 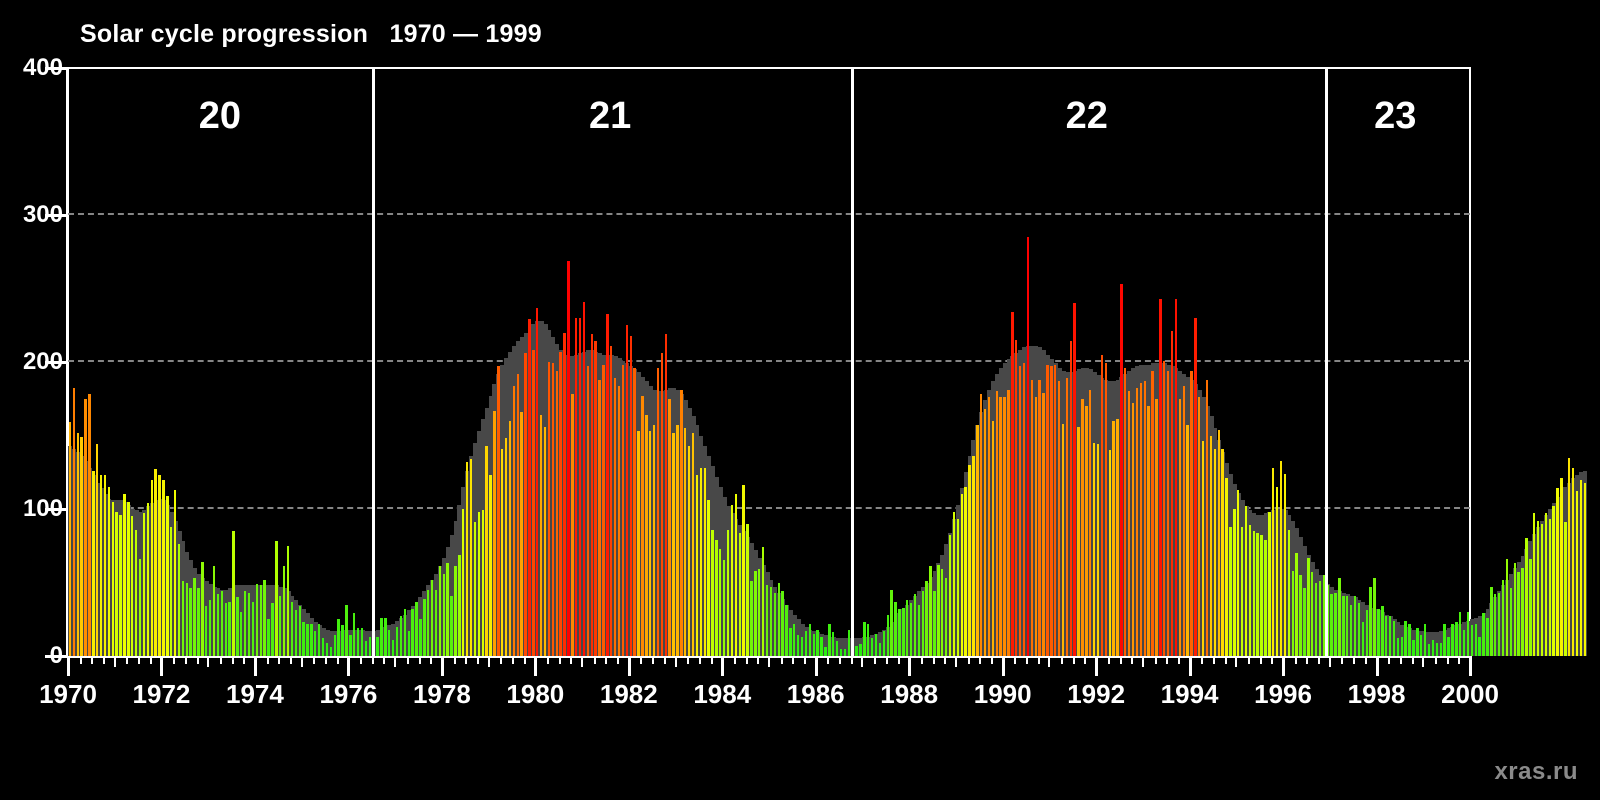 I want to click on x-tick-1990, so click(x=1003, y=666).